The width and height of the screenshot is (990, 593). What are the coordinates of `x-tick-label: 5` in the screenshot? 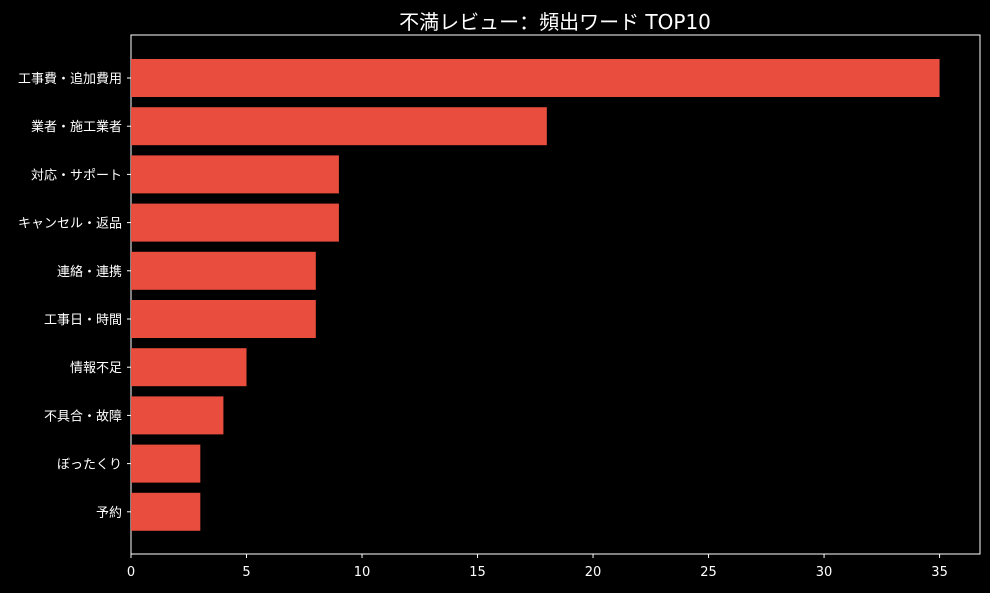 It's located at (246, 572).